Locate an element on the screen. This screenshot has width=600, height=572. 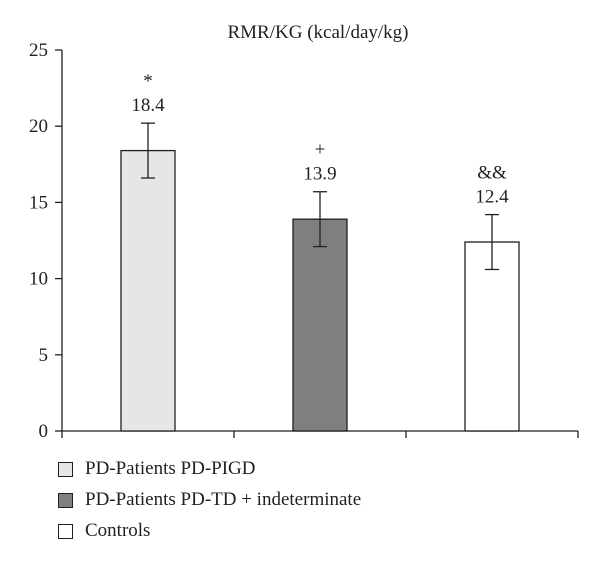
legend-label-pigd: PD-Patients PD-PIGD is located at coordinates (170, 468).